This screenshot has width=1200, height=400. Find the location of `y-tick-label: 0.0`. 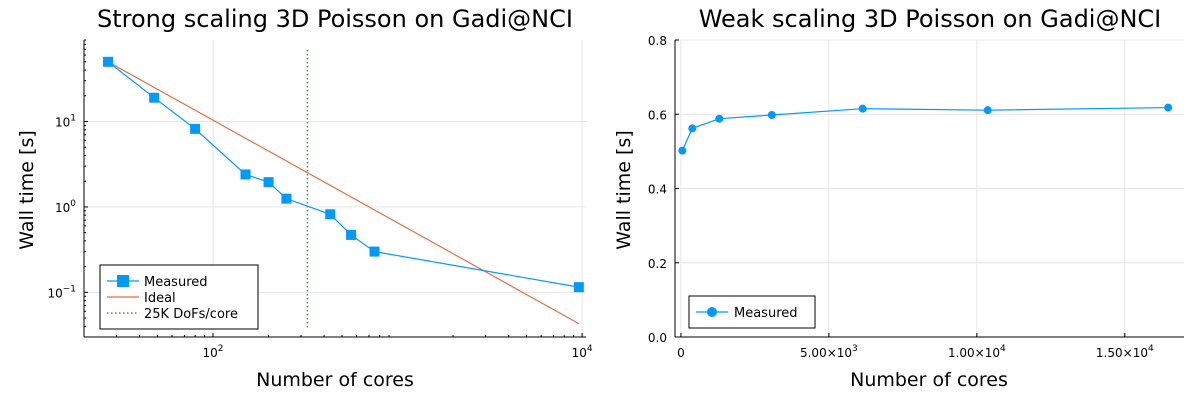

y-tick-label: 0.0 is located at coordinates (657, 338).